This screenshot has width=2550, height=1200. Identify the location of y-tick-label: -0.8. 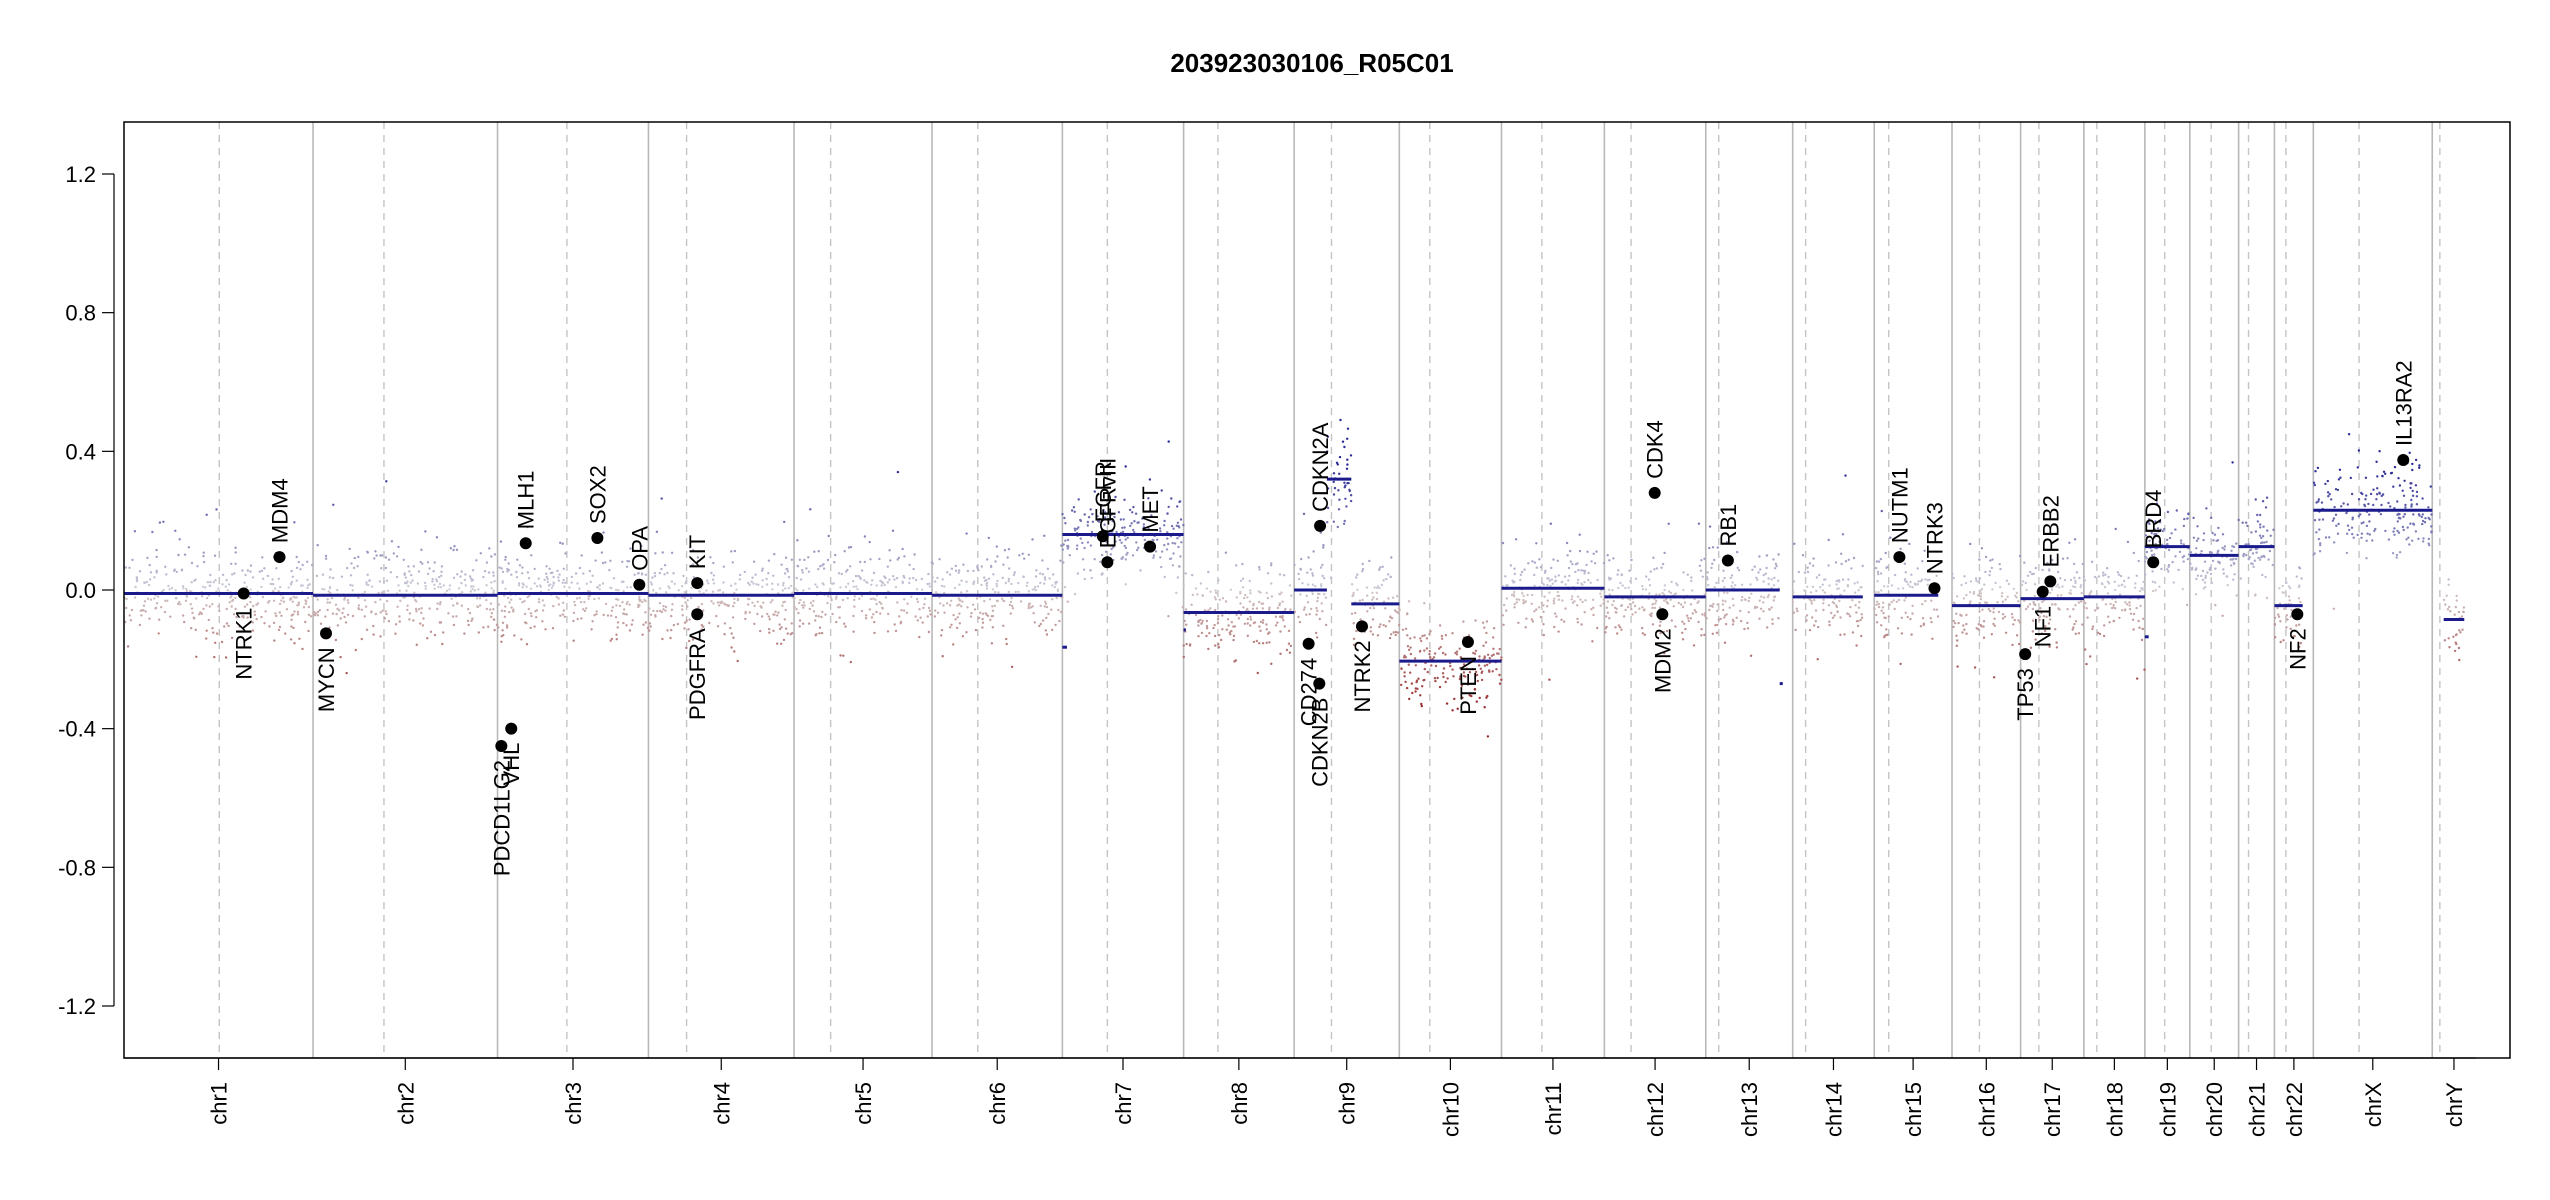
(77, 867).